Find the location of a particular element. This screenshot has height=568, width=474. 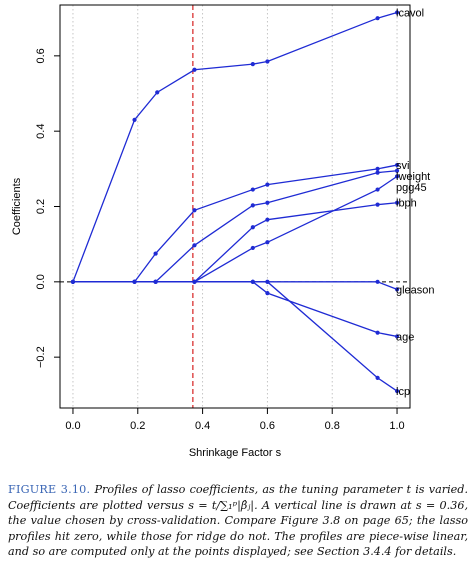

x-tick-label-3: 0.6 is located at coordinates (267, 426).